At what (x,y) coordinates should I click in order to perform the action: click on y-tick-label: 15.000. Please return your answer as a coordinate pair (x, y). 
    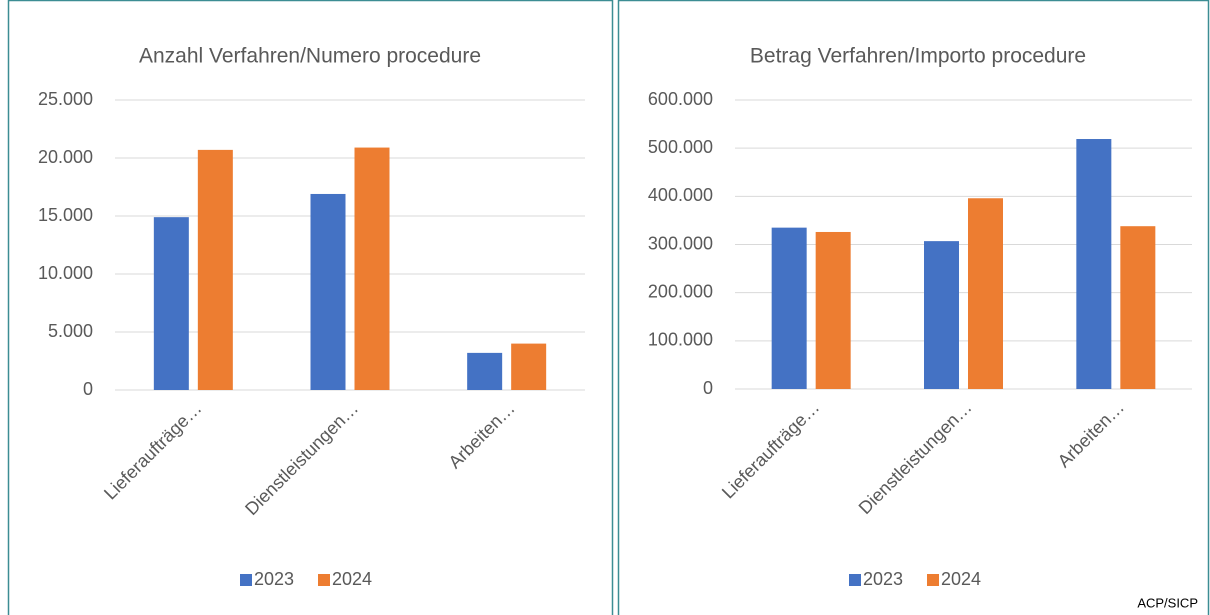
    Looking at the image, I should click on (65, 215).